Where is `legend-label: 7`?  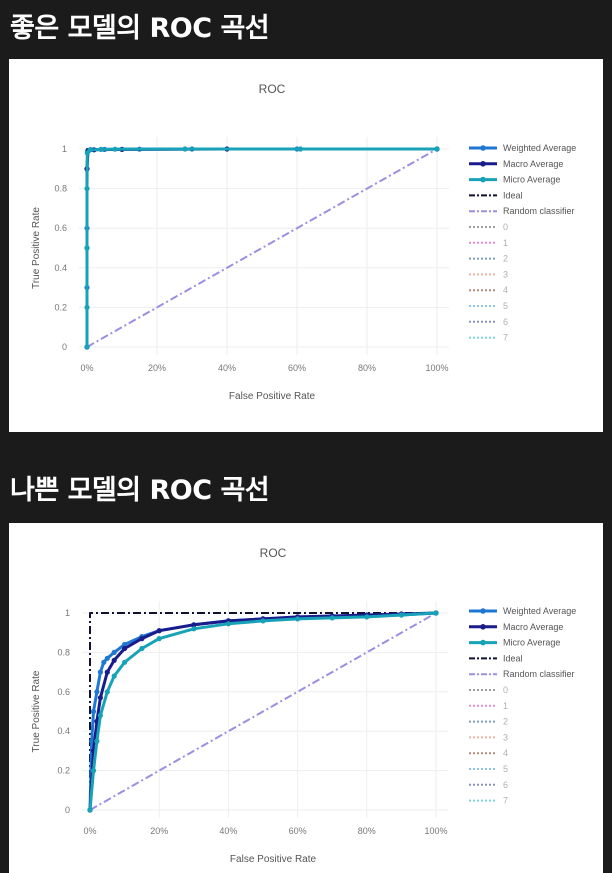 legend-label: 7 is located at coordinates (505, 338).